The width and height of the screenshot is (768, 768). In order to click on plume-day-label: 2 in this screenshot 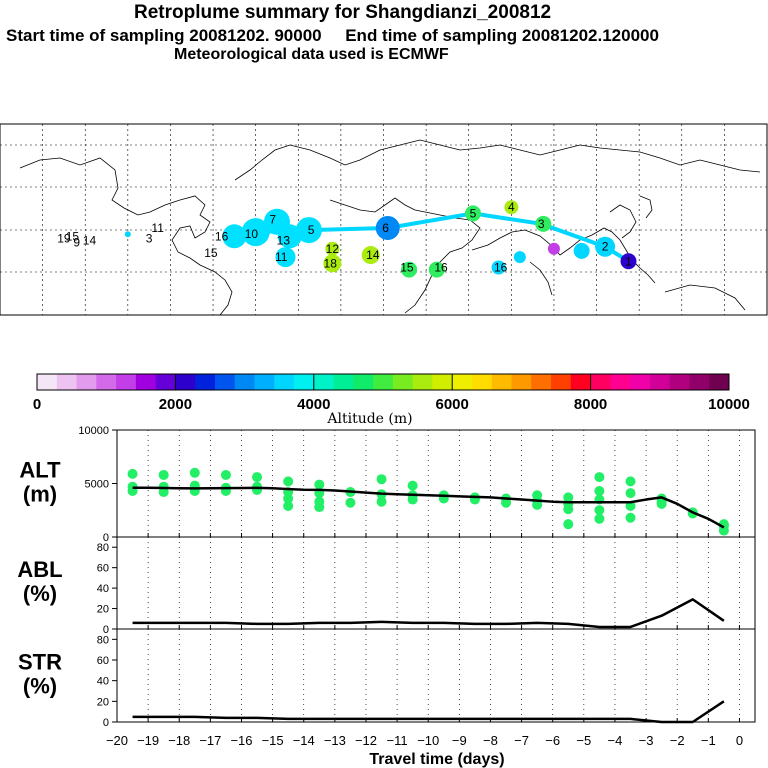, I will do `click(605, 247)`.